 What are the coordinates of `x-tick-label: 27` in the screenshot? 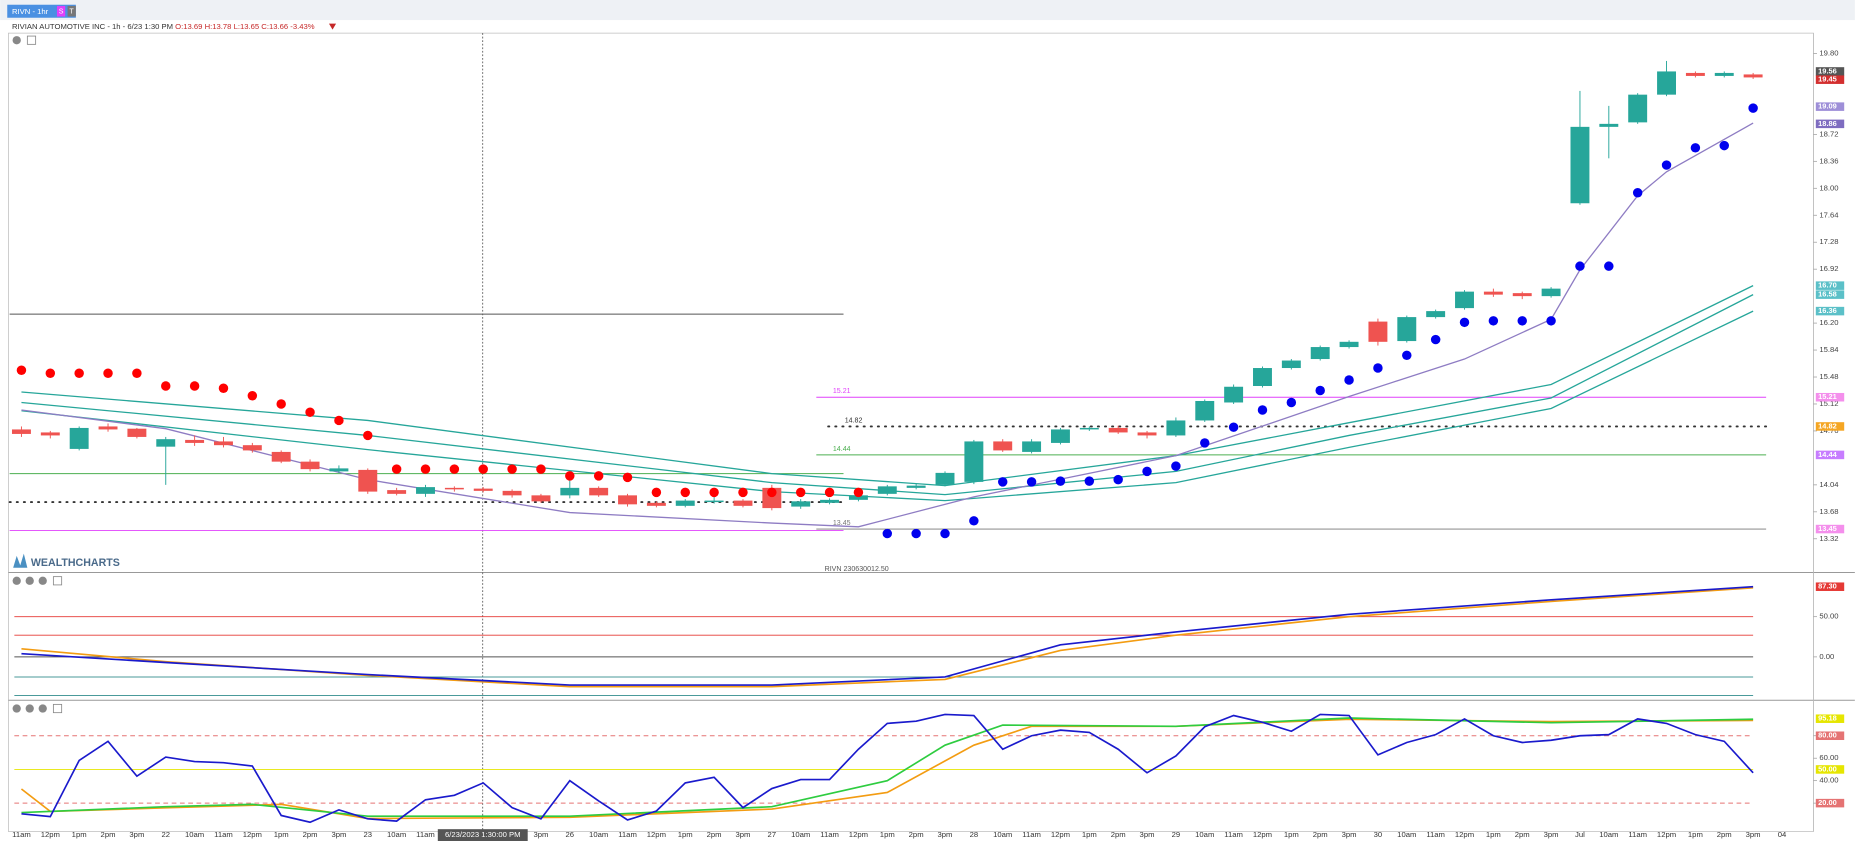 It's located at (772, 834).